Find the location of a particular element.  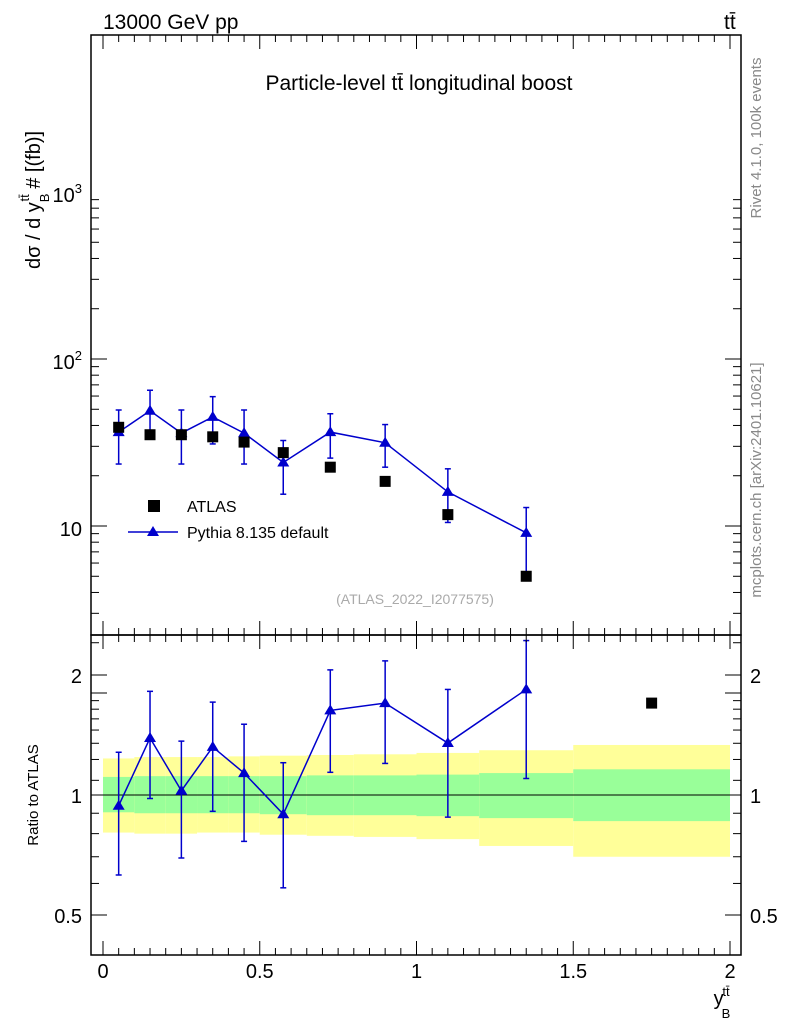

x-axis-label: y Btt̄ is located at coordinates (722, 1002).